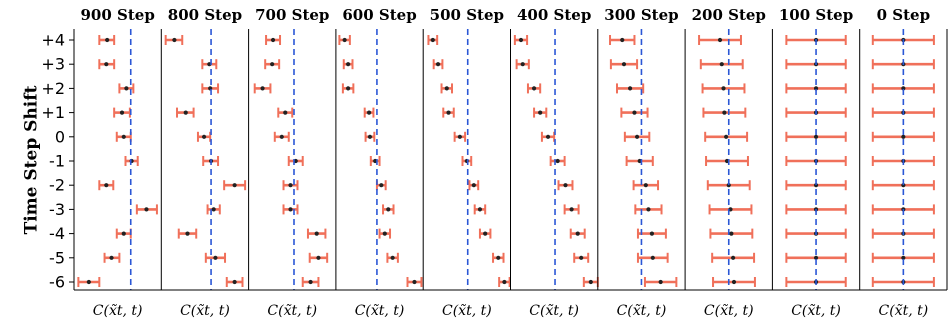 The width and height of the screenshot is (950, 323). I want to click on panel-title: 900 Step, so click(117, 15).